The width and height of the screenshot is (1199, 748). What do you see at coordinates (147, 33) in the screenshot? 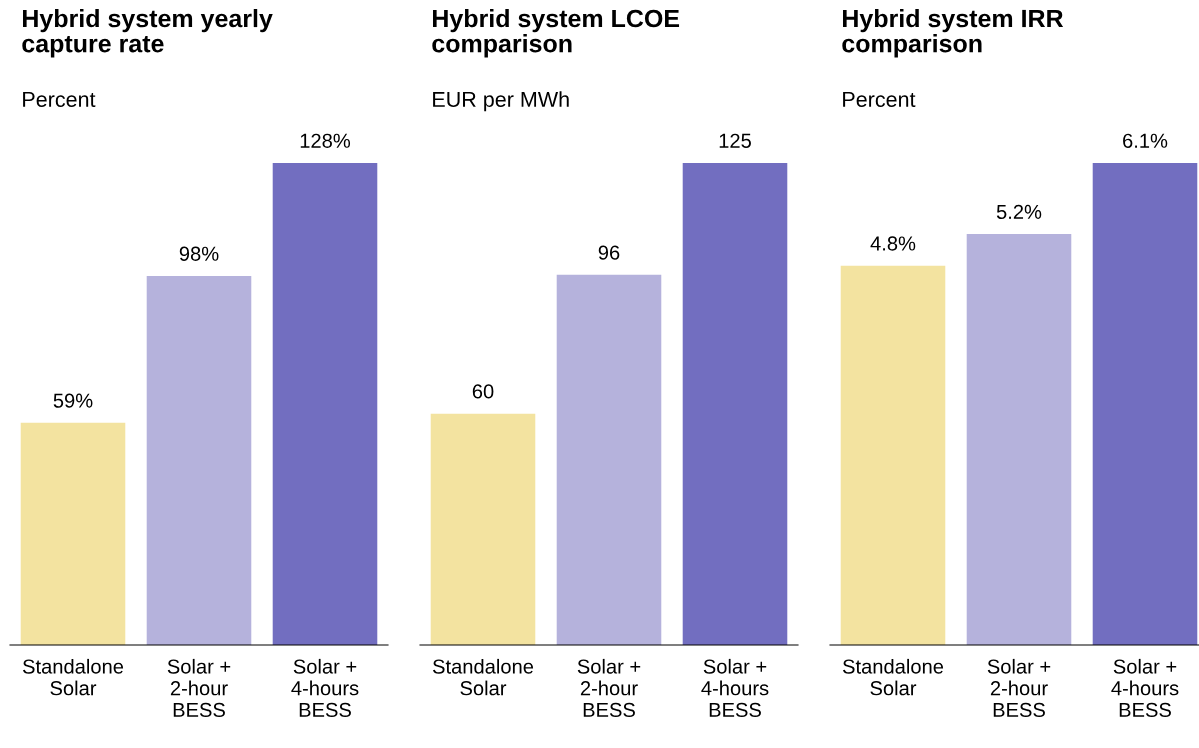
I see `chart-title: Hybrid system yearly capture rate` at bounding box center [147, 33].